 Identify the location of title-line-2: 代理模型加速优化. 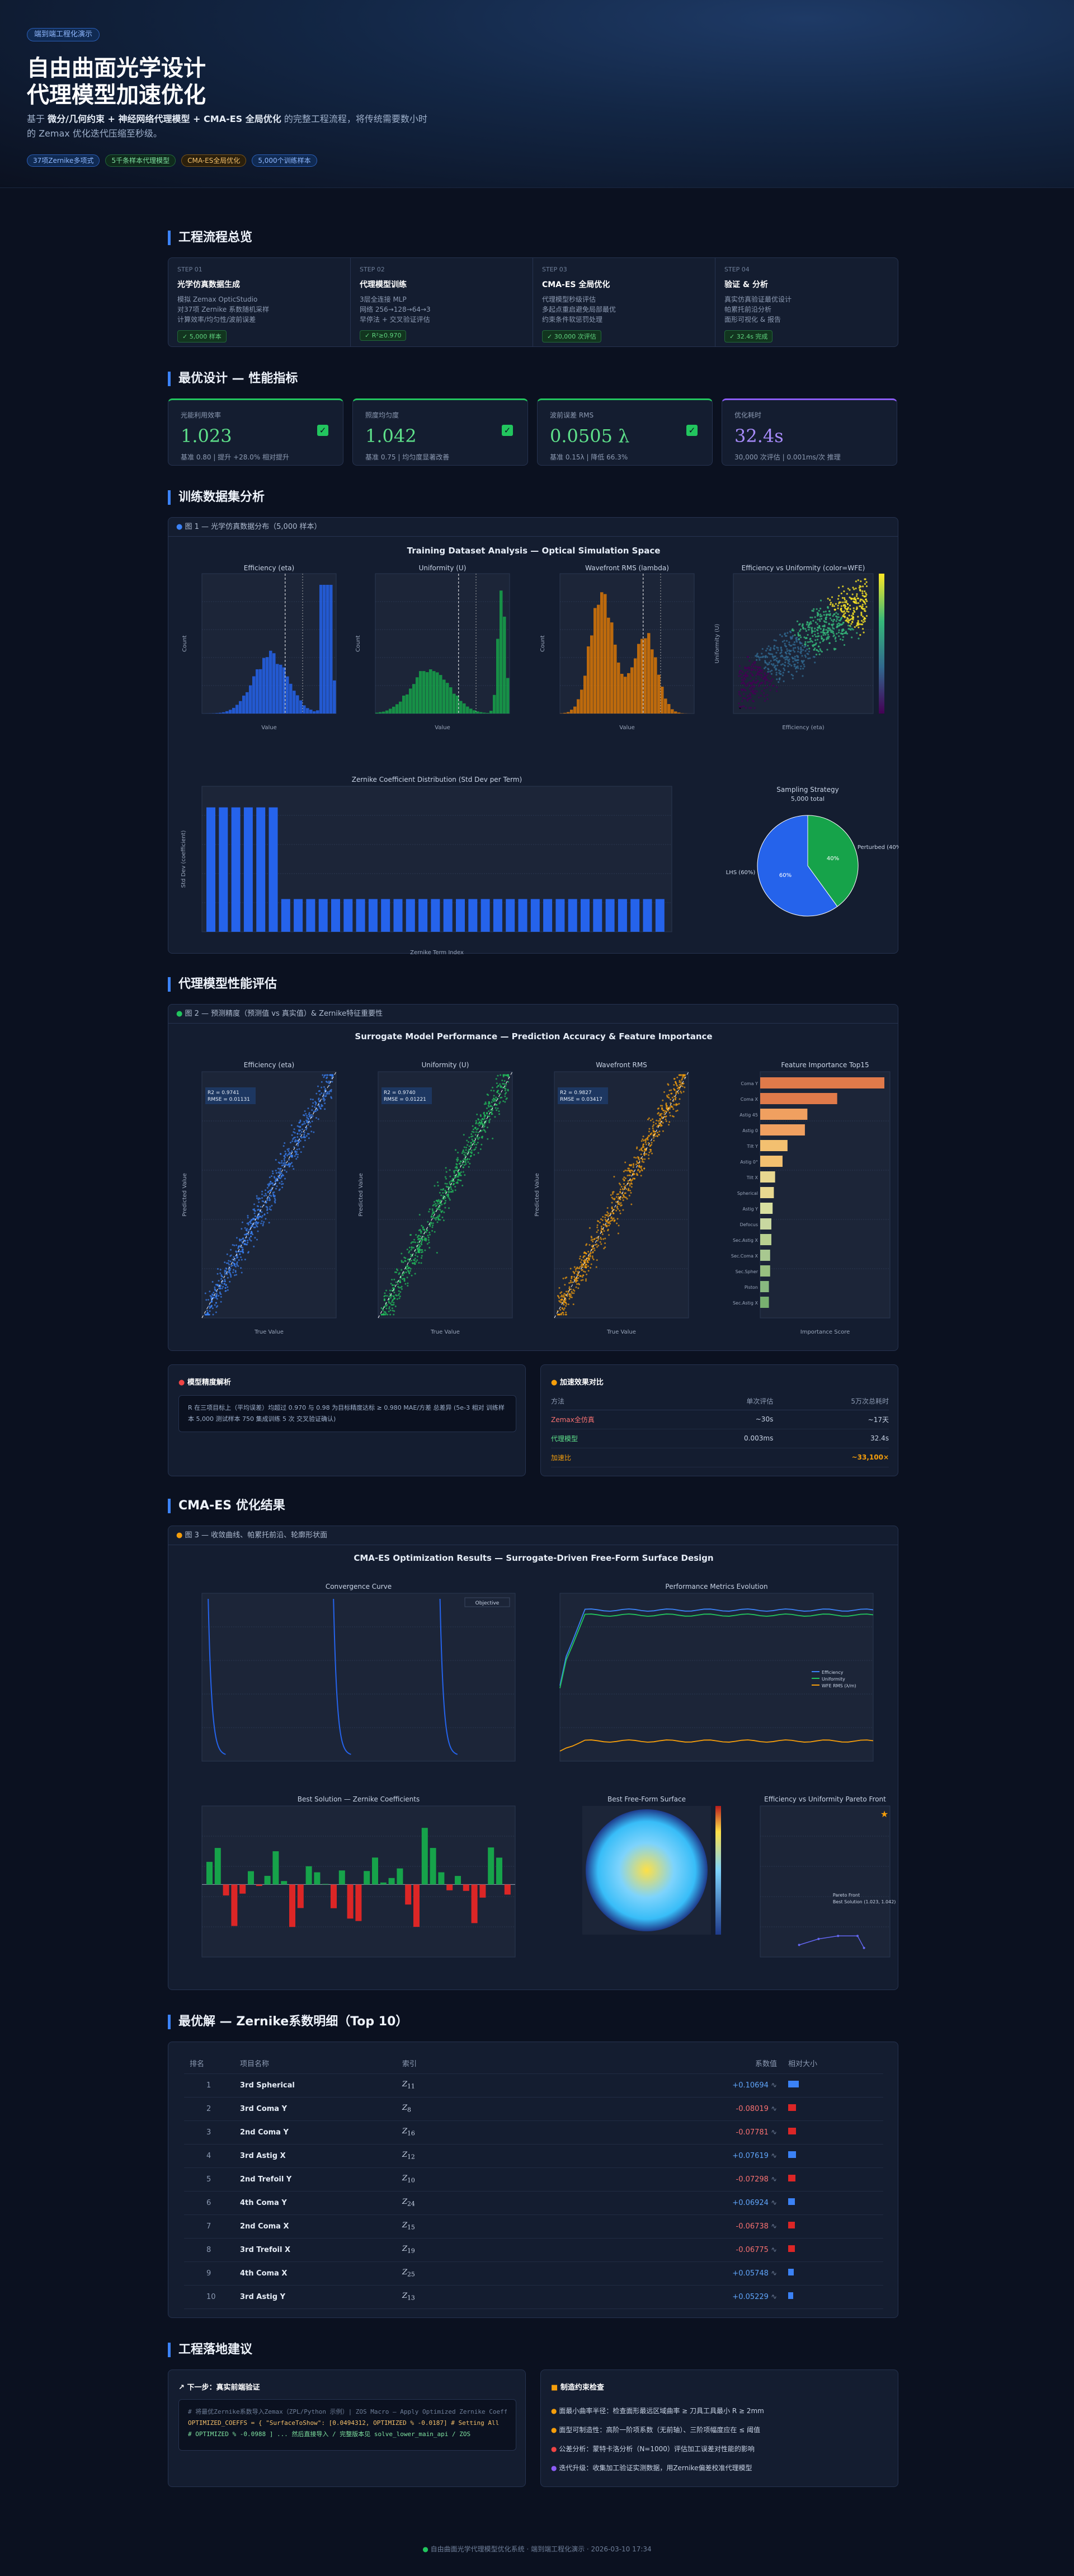
(116, 95).